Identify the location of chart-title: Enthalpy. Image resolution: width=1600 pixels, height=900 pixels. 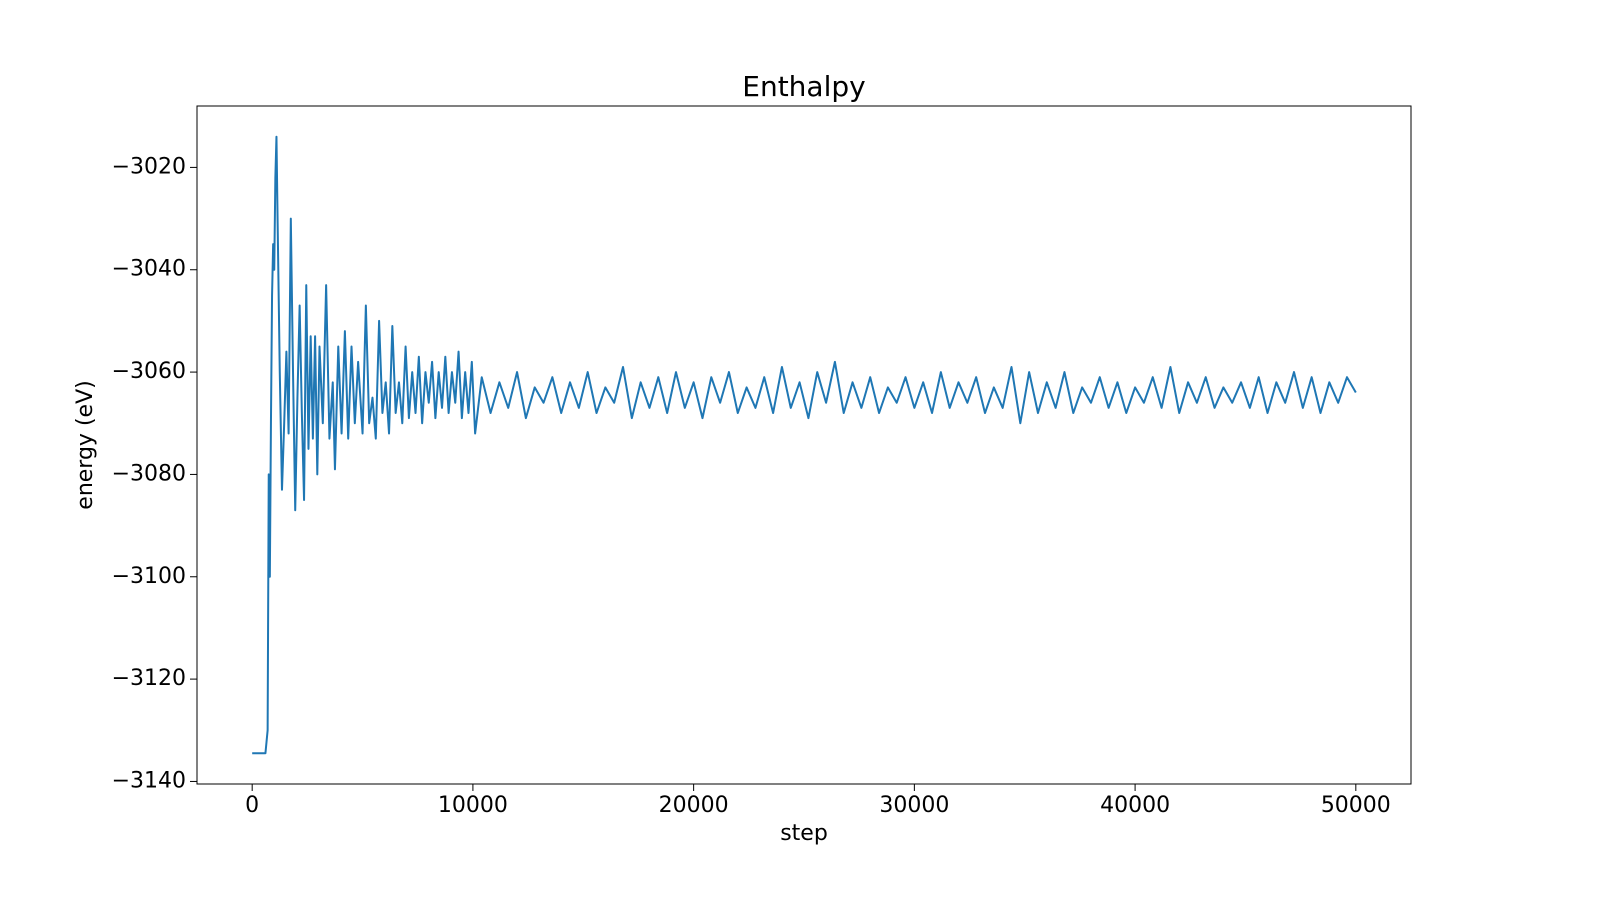
(803, 86).